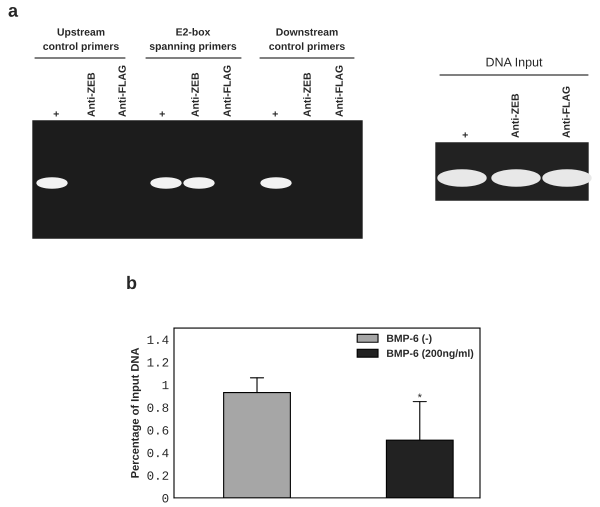 The width and height of the screenshot is (600, 507). What do you see at coordinates (157, 407) in the screenshot?
I see `y-tick-label: 0.8` at bounding box center [157, 407].